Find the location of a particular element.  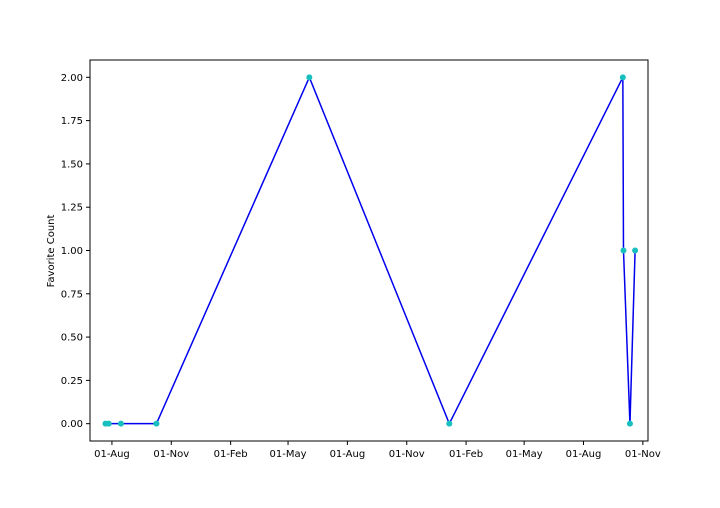

y-tick-label: 1.00 is located at coordinates (72, 251).